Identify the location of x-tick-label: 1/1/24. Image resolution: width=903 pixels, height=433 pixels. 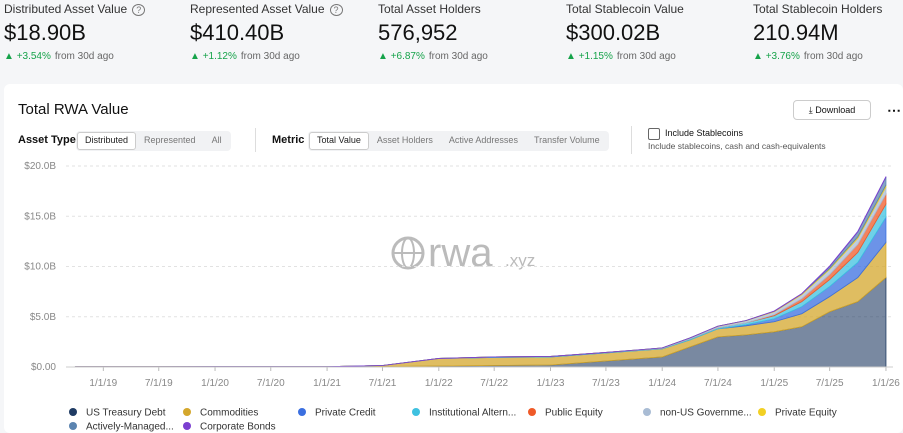
(662, 383).